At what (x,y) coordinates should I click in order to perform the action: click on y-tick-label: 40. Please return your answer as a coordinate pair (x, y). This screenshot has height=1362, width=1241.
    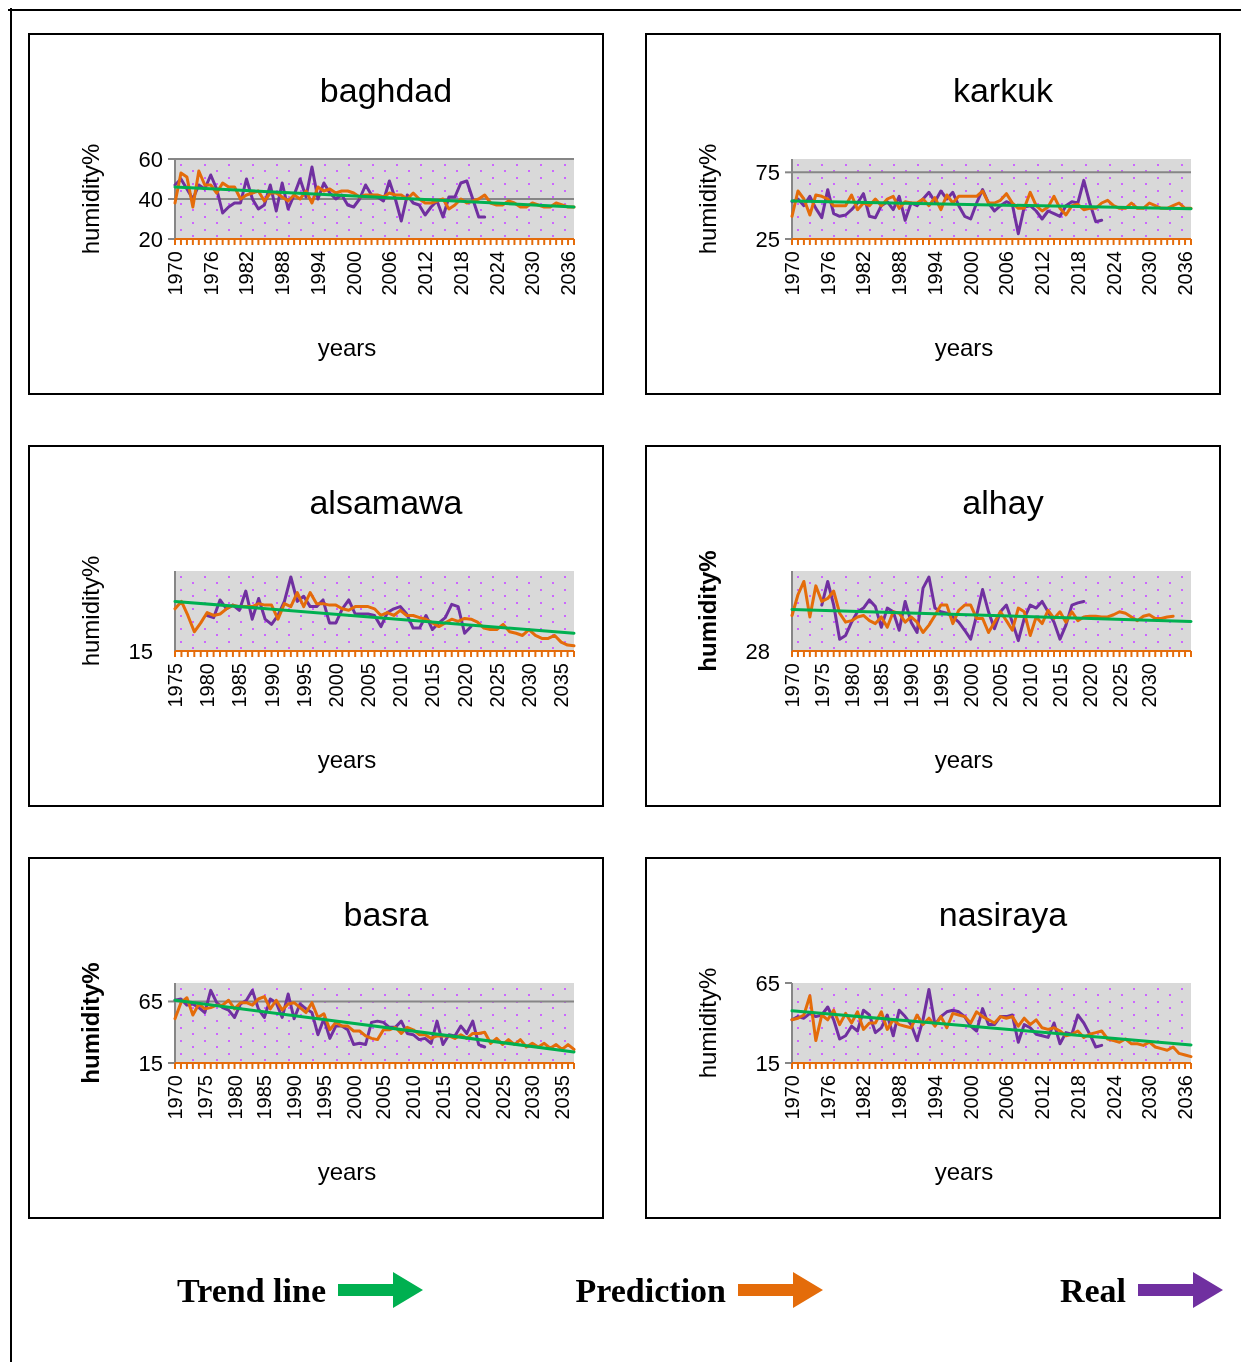
    Looking at the image, I should click on (150, 199).